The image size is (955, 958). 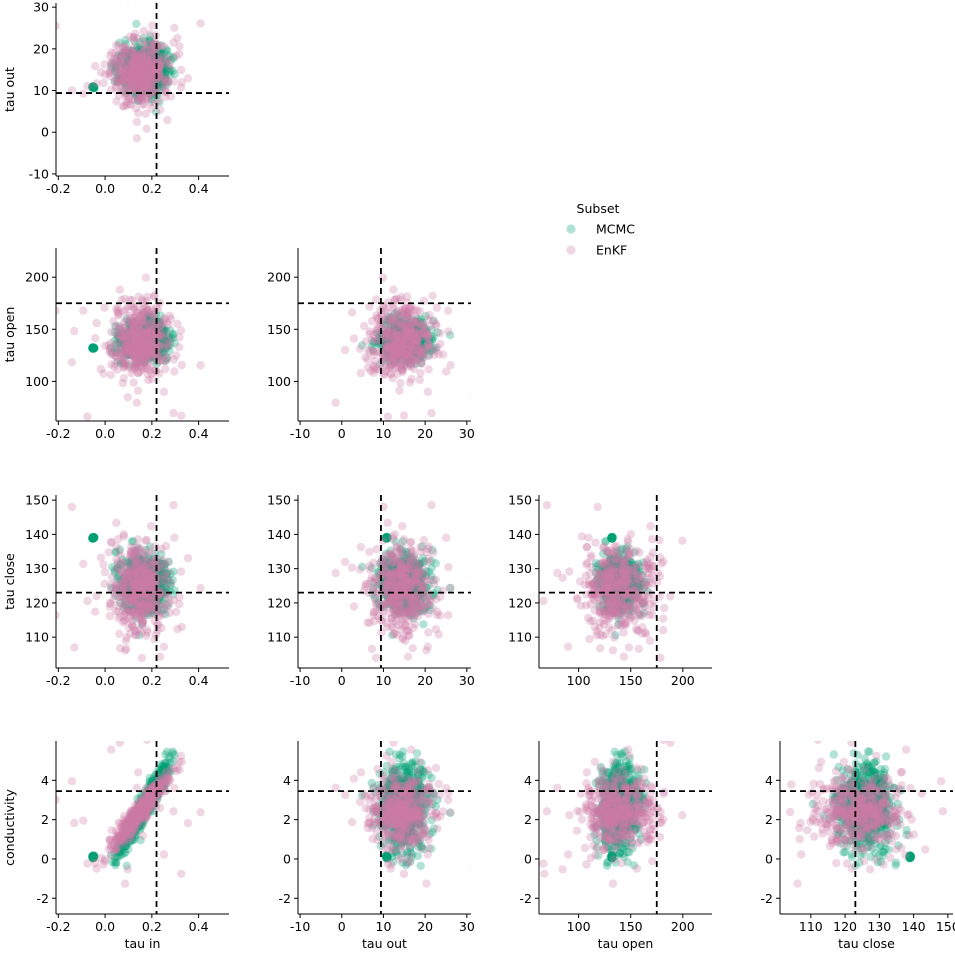 What do you see at coordinates (300, 433) in the screenshot?
I see `x-tick-label: -10` at bounding box center [300, 433].